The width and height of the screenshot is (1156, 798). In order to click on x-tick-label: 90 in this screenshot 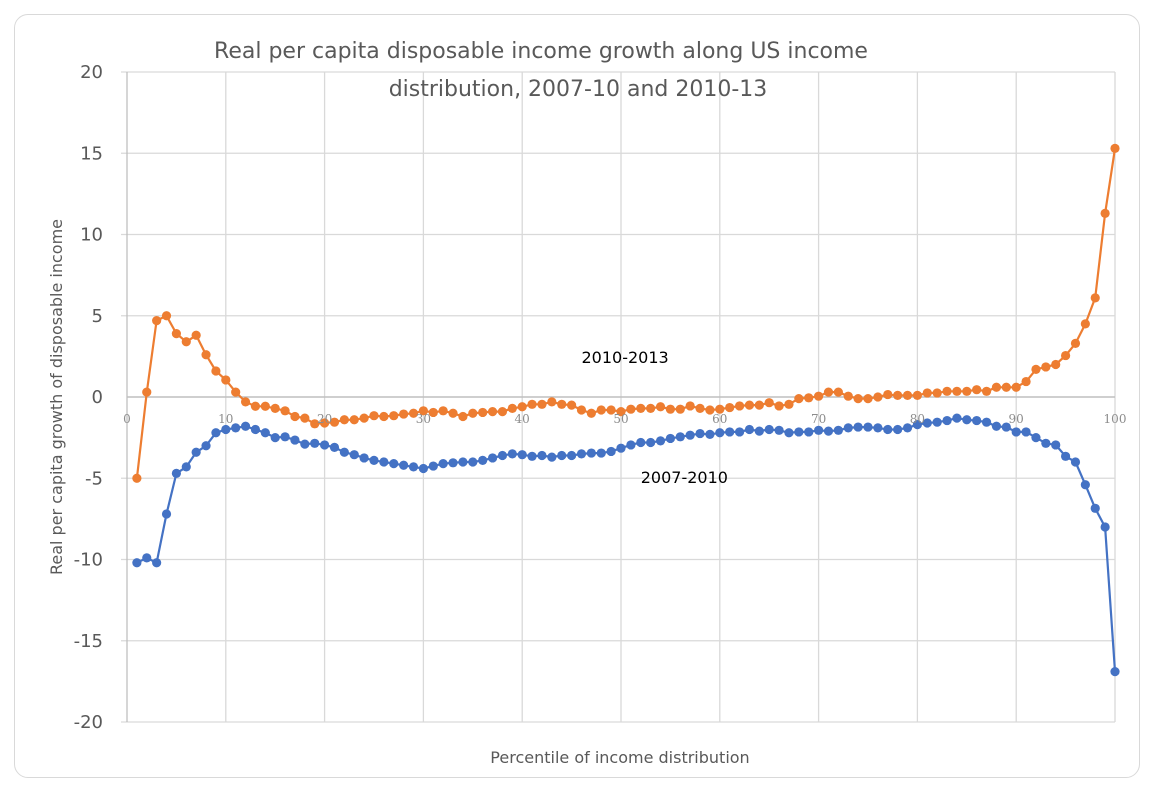, I will do `click(1016, 419)`.